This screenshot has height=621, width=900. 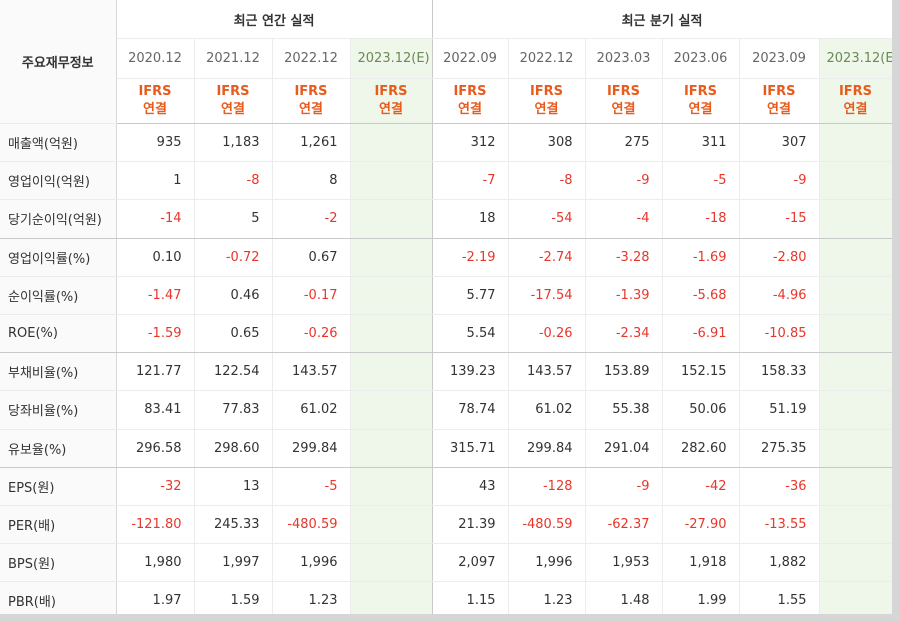 What do you see at coordinates (470, 486) in the screenshot?
I see `quarterly-value-cell: 43` at bounding box center [470, 486].